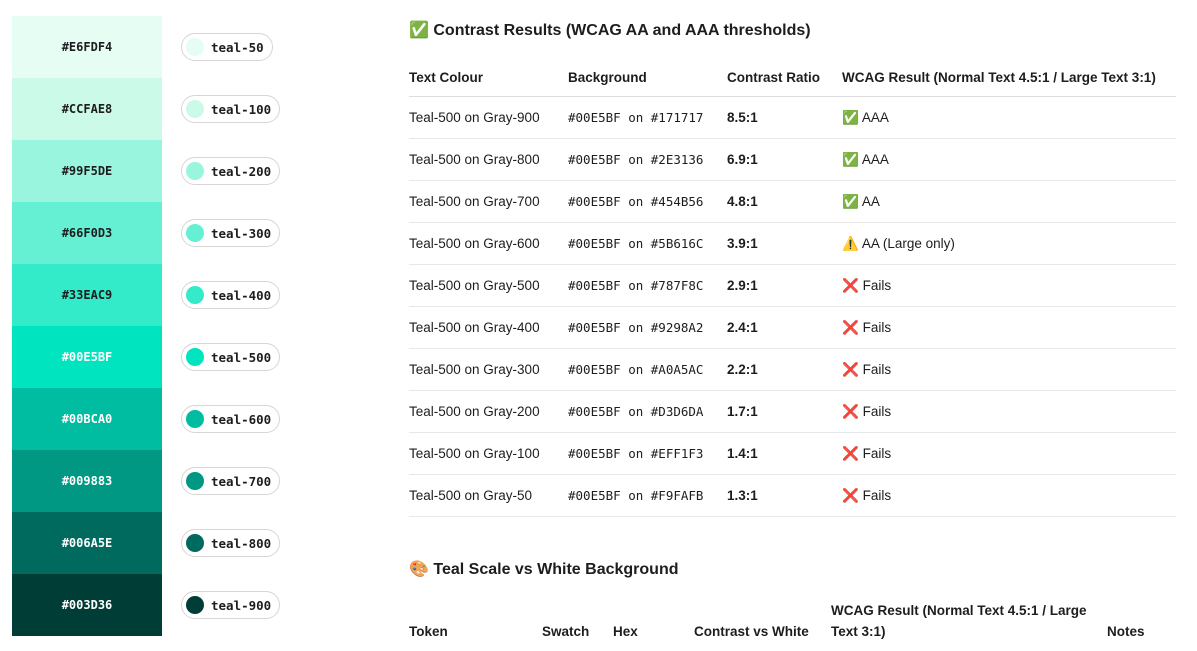 This screenshot has width=1197, height=651. What do you see at coordinates (784, 285) in the screenshot?
I see `ratio-cell: 2.9:1` at bounding box center [784, 285].